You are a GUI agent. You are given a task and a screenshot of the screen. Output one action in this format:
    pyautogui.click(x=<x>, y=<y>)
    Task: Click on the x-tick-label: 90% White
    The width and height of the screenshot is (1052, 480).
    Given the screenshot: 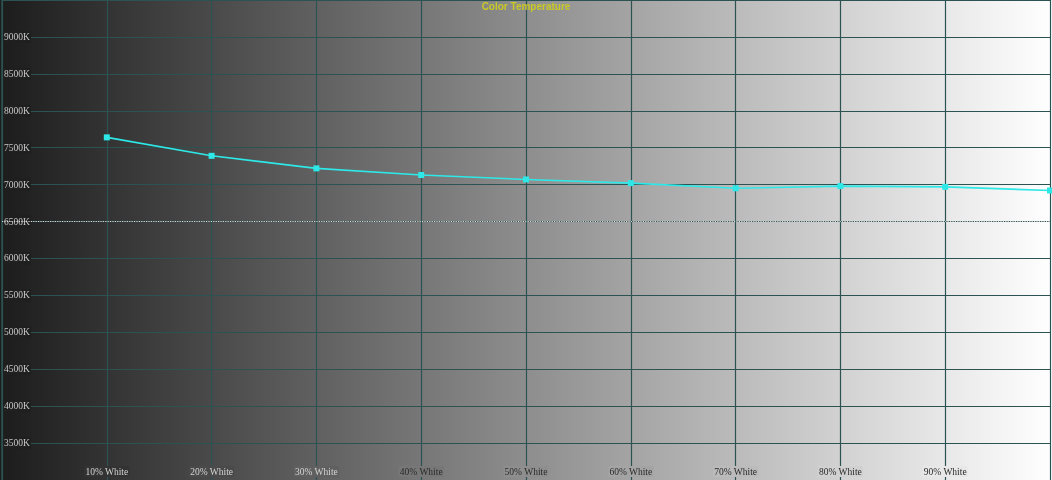 What is the action you would take?
    pyautogui.click(x=945, y=472)
    